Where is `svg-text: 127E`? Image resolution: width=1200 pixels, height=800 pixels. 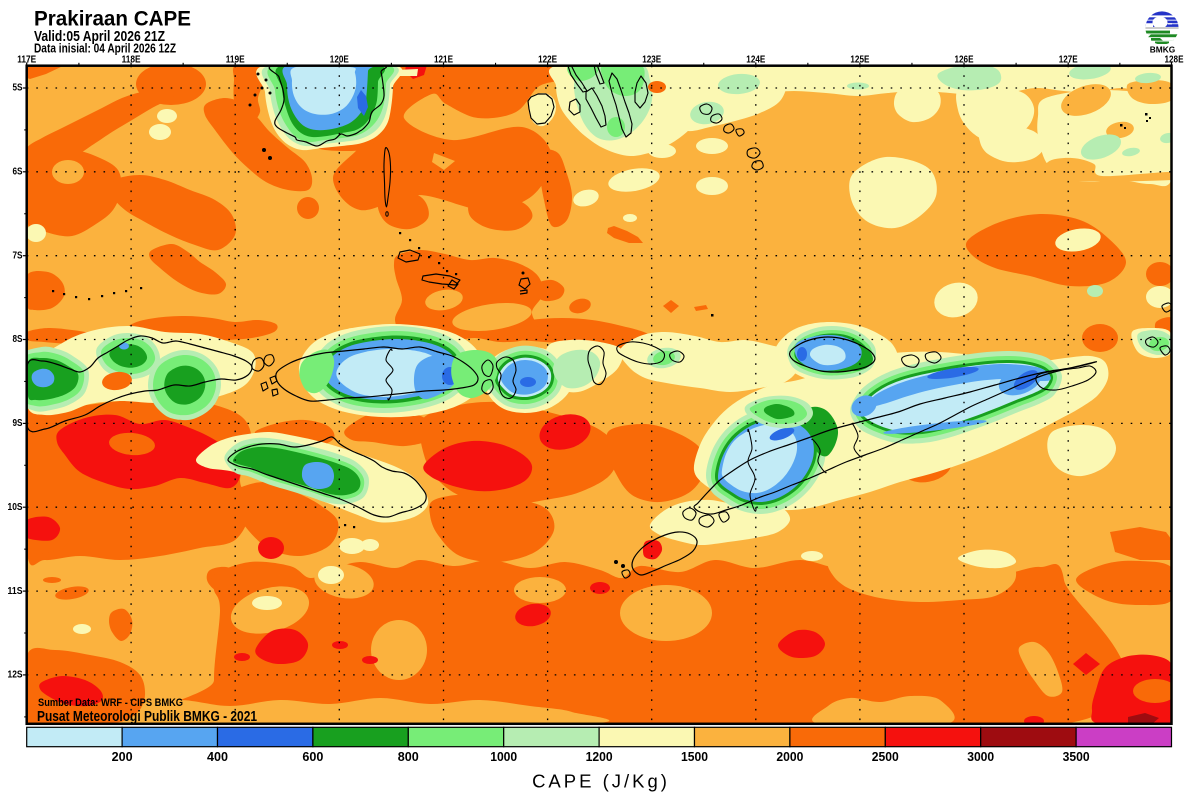 svg-text: 127E is located at coordinates (1068, 60).